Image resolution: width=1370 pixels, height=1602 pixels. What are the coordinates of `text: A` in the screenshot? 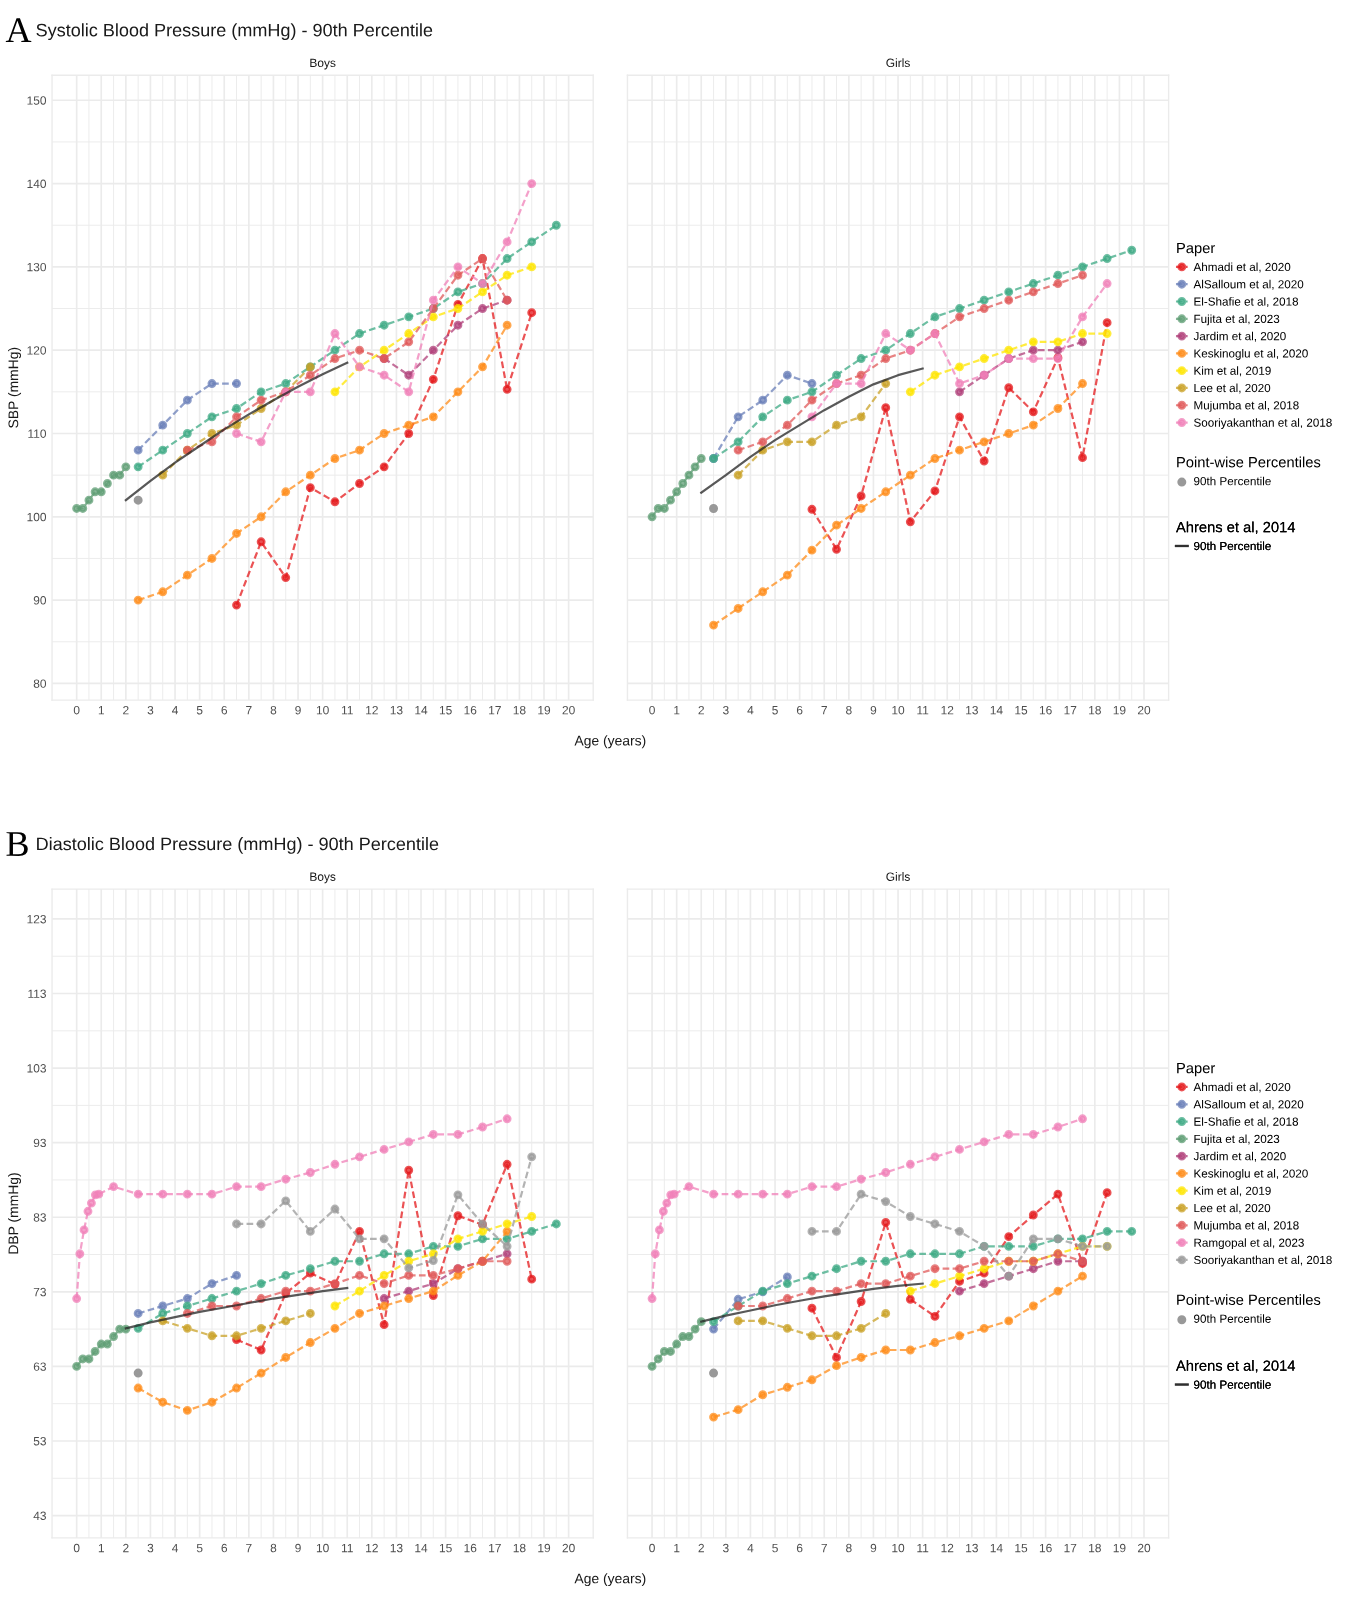 It's located at (18, 30).